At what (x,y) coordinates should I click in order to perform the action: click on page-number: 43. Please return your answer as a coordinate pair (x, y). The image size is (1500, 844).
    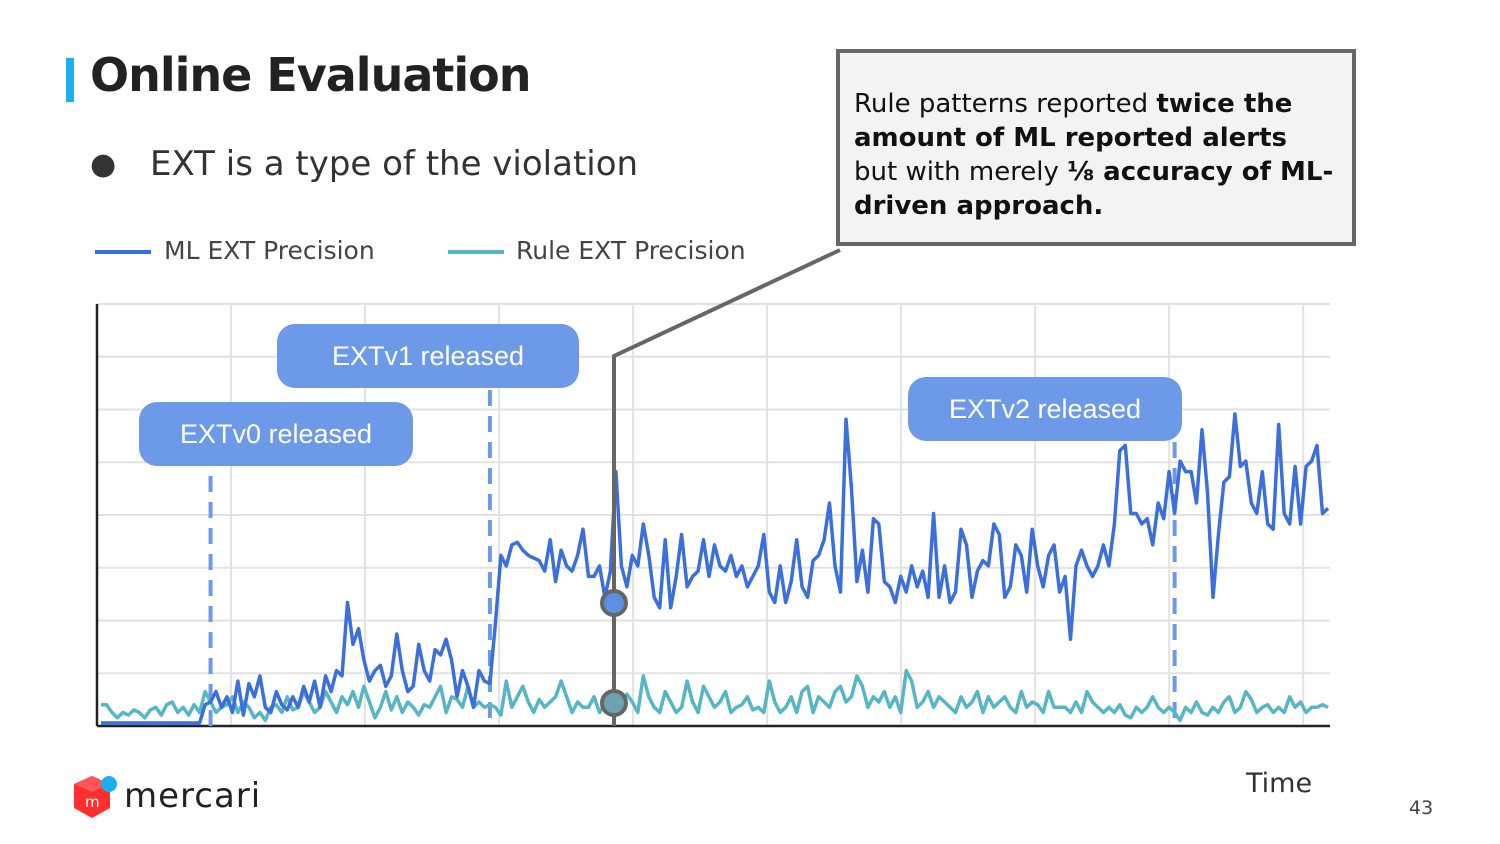
    Looking at the image, I should click on (1421, 808).